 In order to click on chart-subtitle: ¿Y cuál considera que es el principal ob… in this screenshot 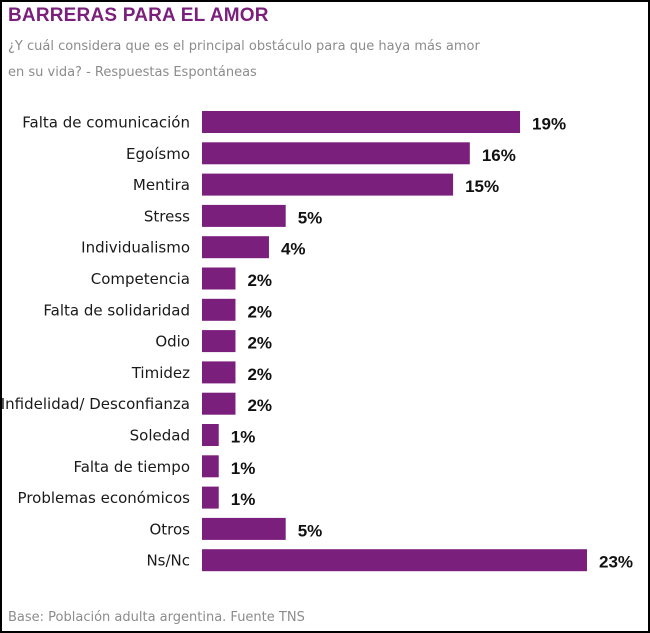, I will do `click(244, 59)`.